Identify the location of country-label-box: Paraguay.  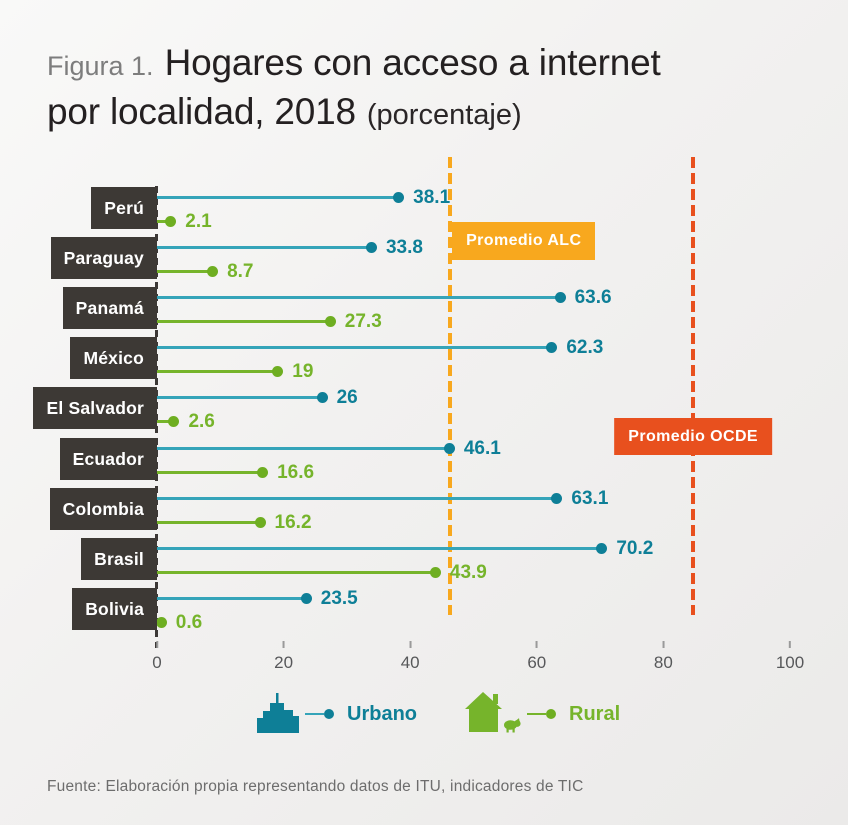
(103, 258).